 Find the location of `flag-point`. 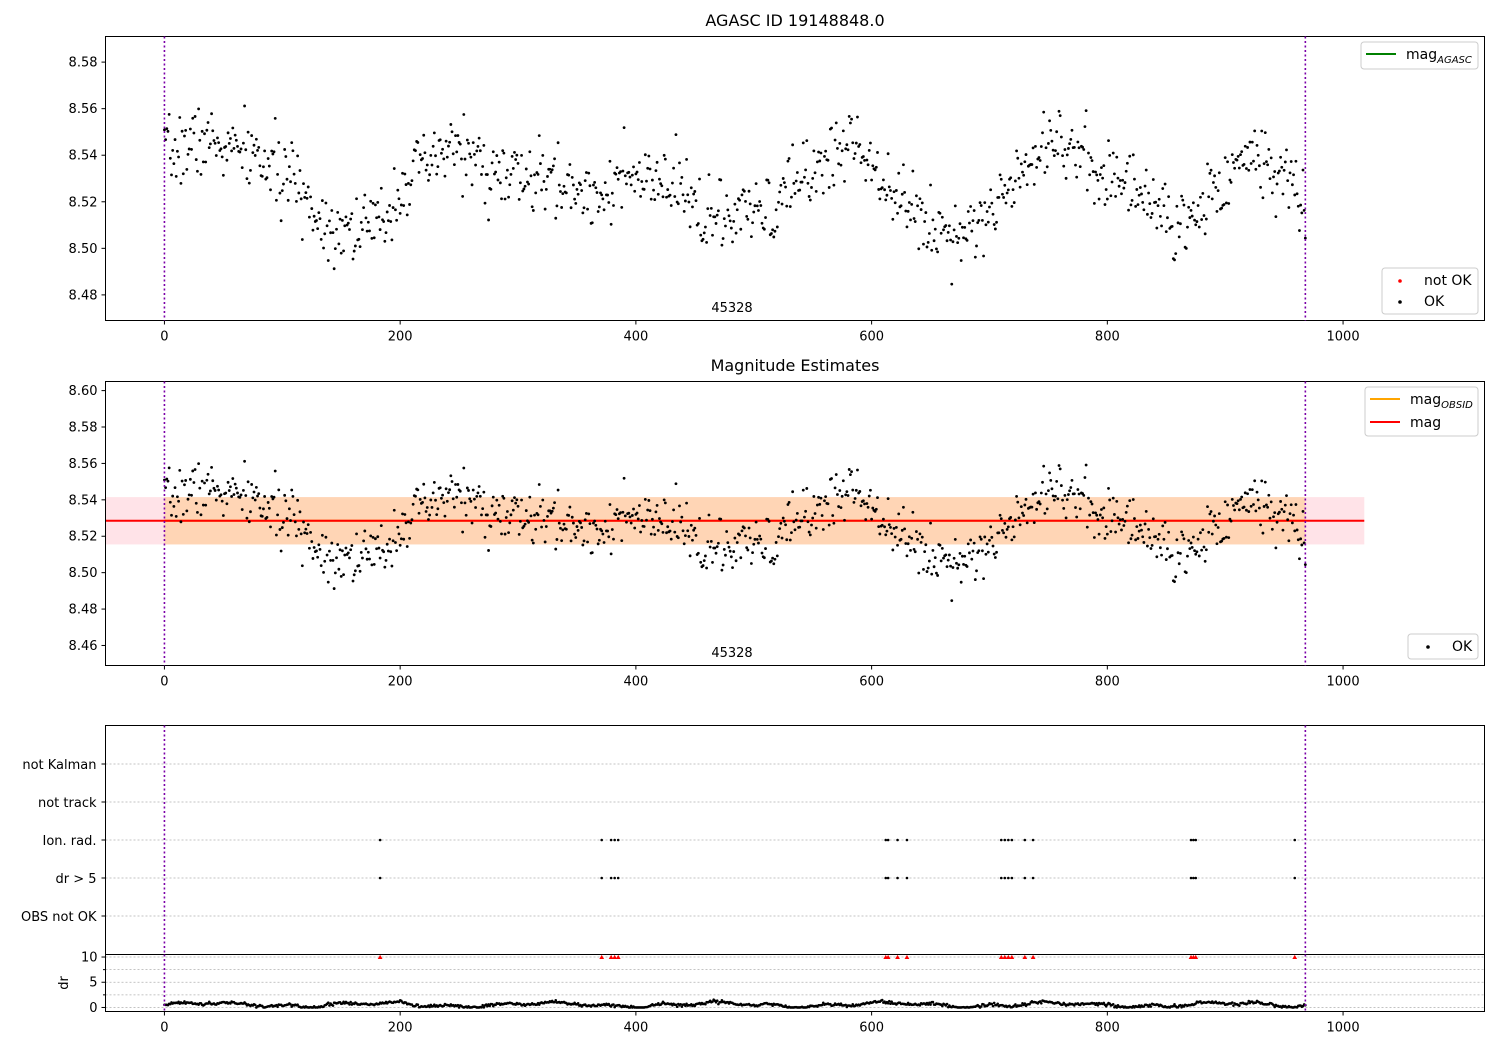

flag-point is located at coordinates (1005, 840).